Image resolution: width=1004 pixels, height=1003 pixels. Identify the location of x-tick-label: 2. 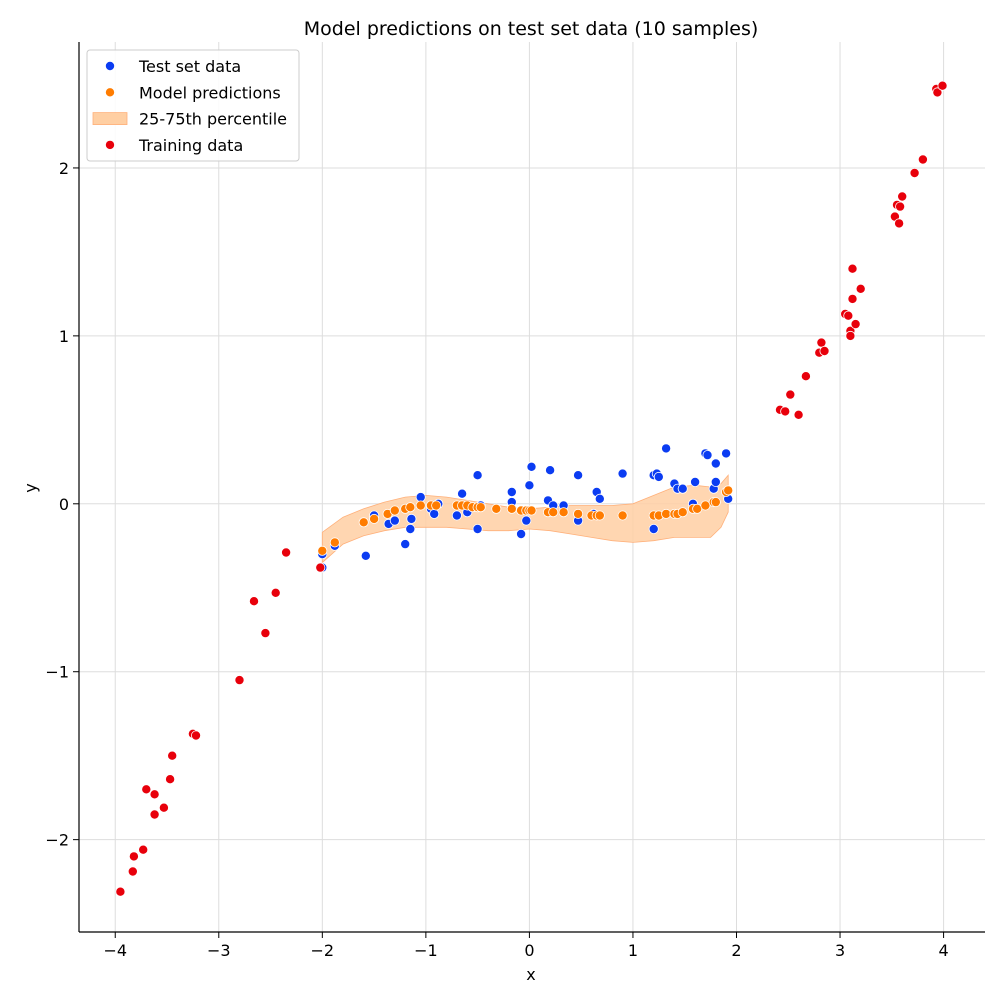
(736, 950).